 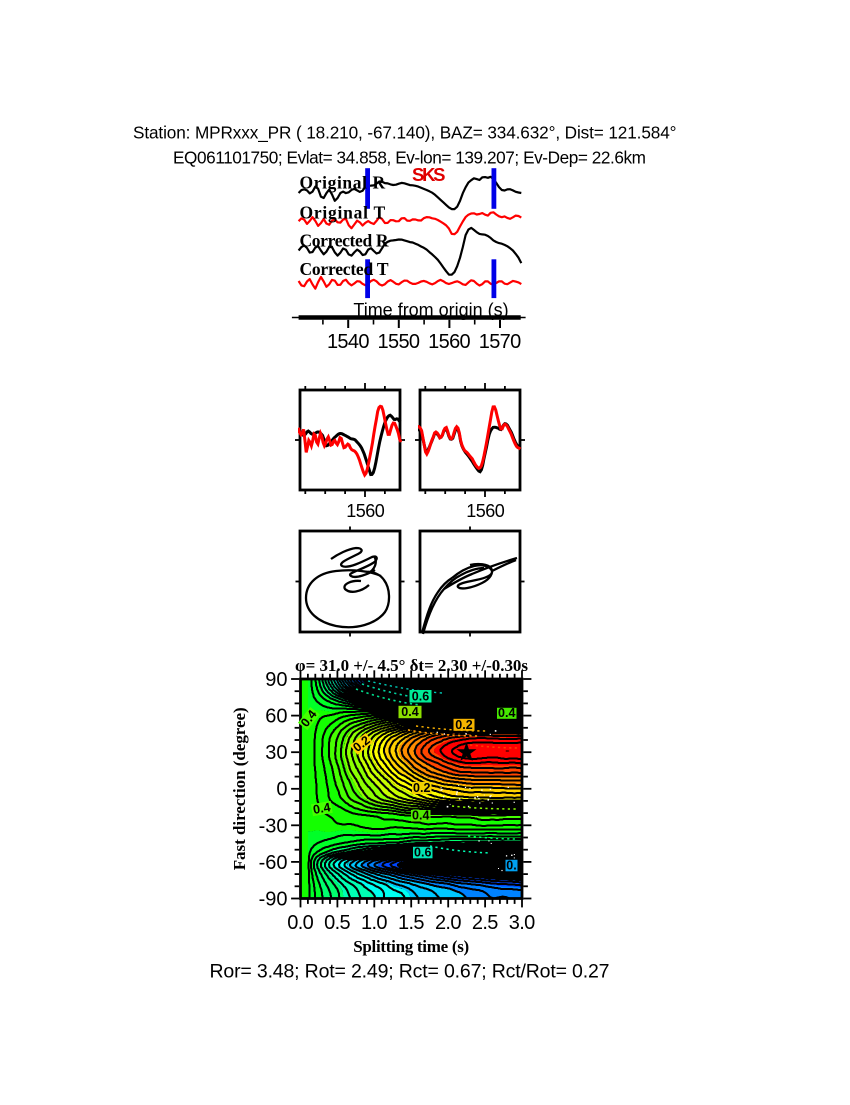 I want to click on svg-text: 0, so click(x=281, y=790).